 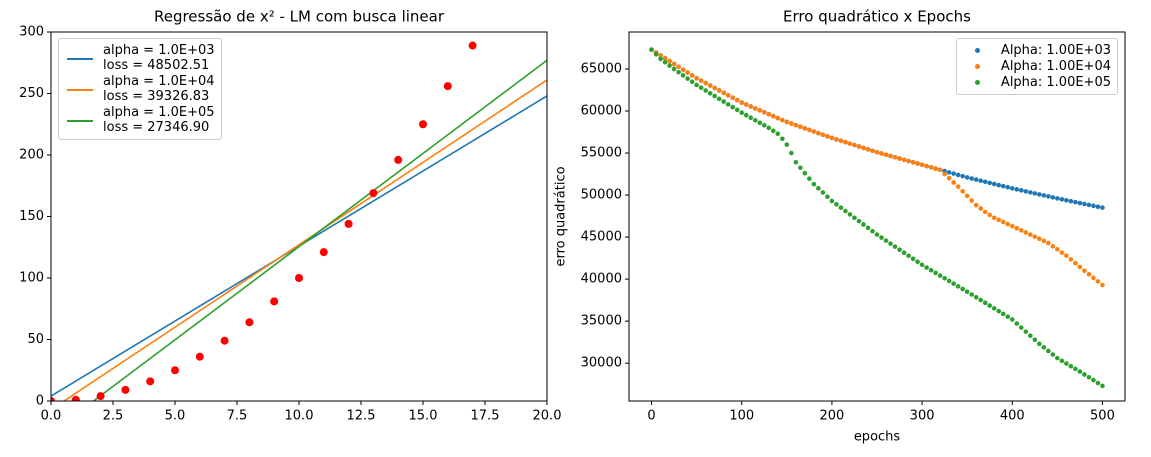 What do you see at coordinates (922, 416) in the screenshot?
I see `x-tick-label: 300` at bounding box center [922, 416].